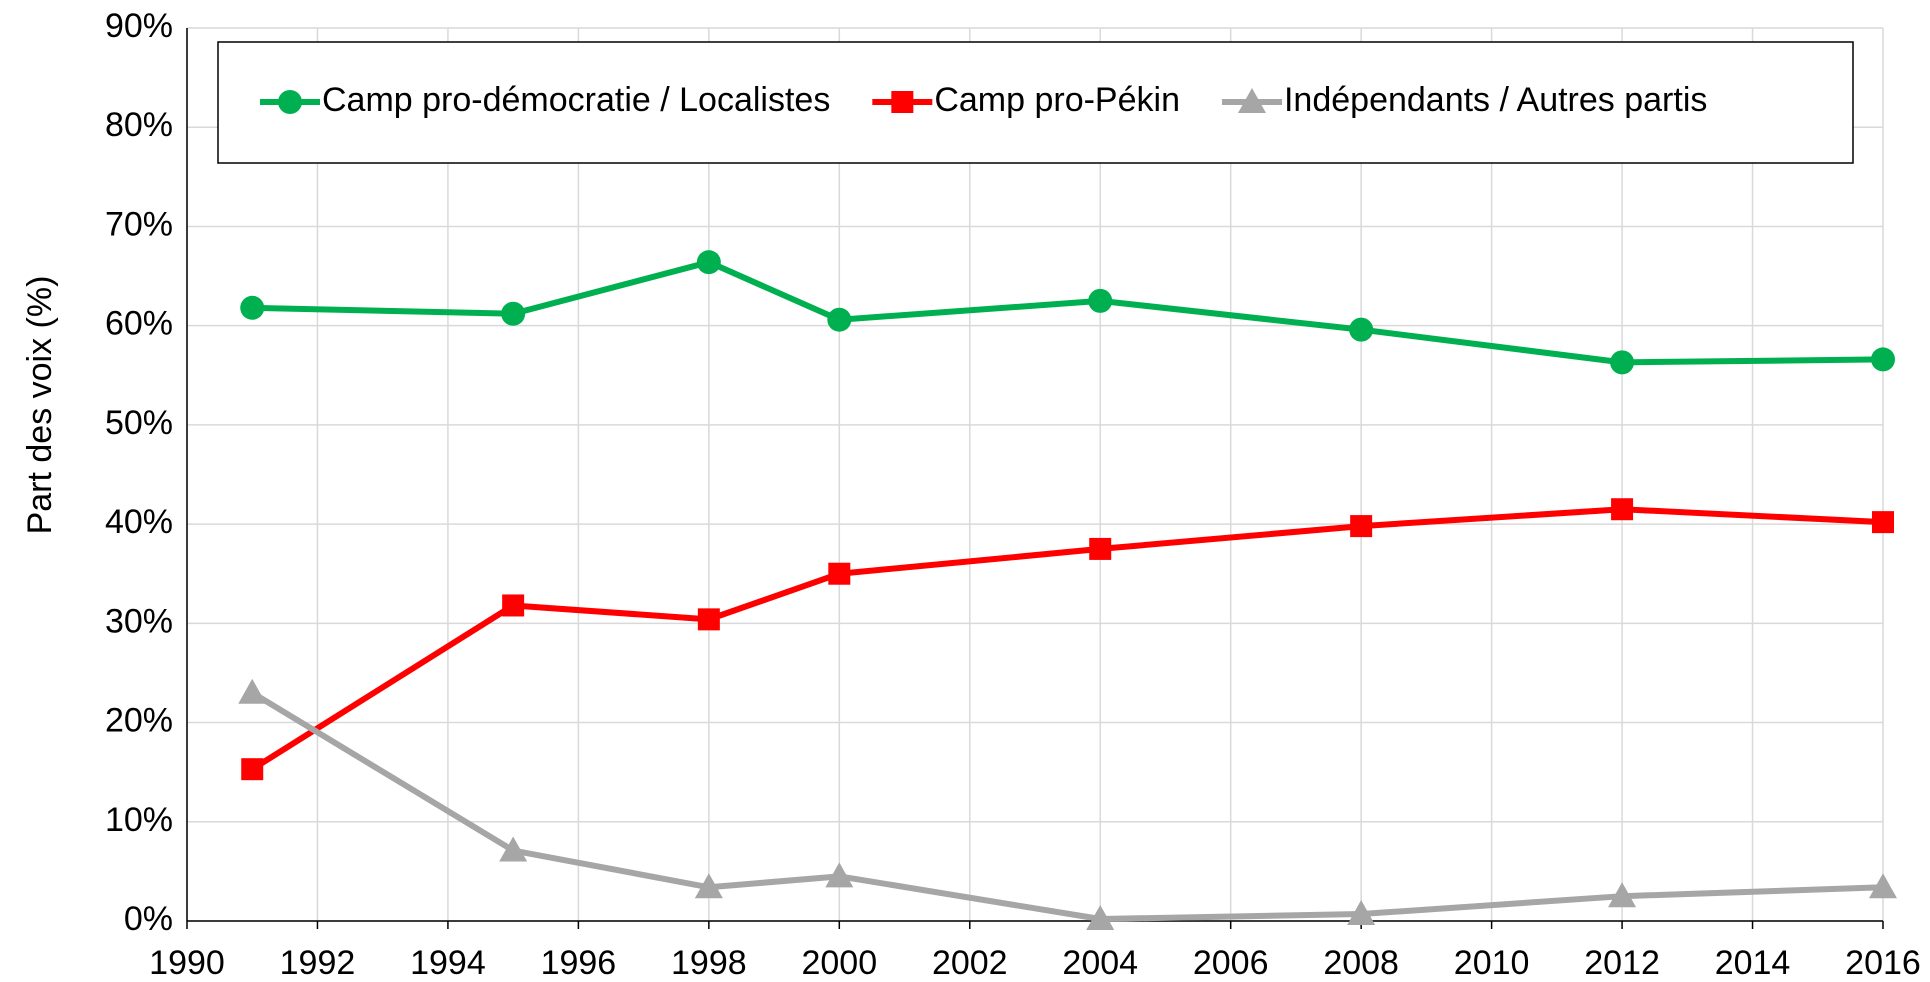 The width and height of the screenshot is (1930, 982). Describe the element at coordinates (40, 405) in the screenshot. I see `y-axis-label: Part des voix (%)` at that location.